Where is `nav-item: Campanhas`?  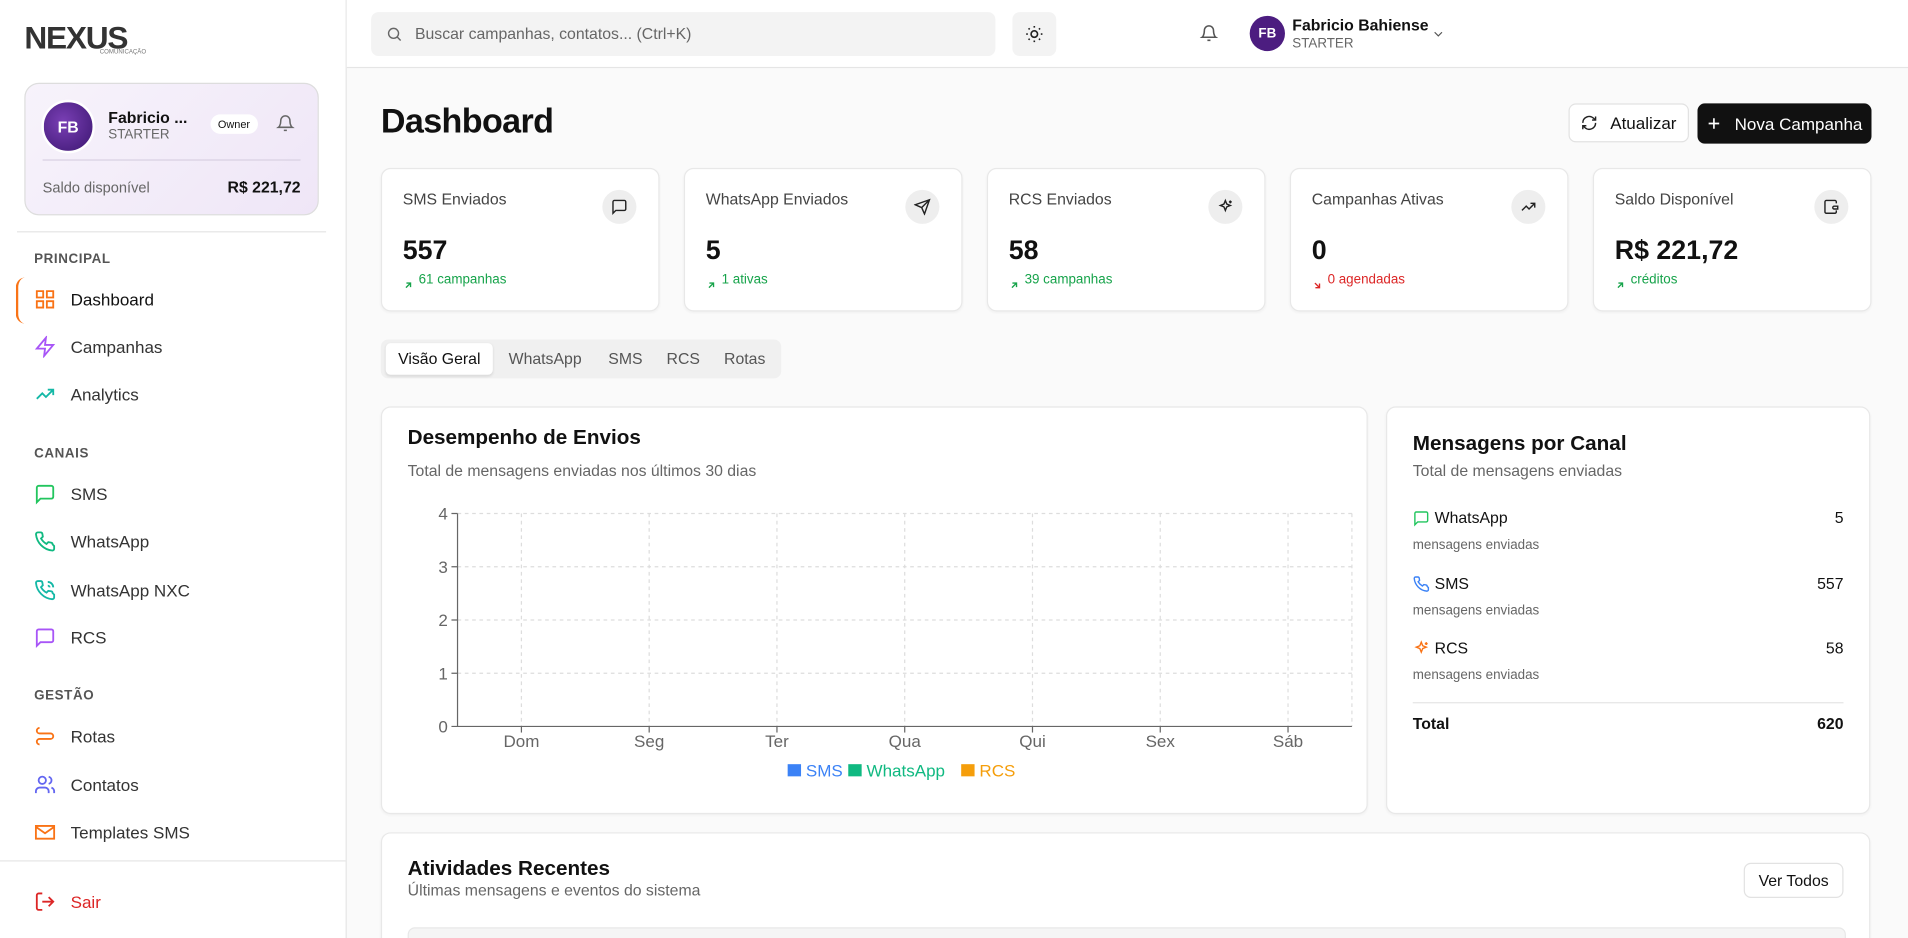
nav-item: Campanhas is located at coordinates (98, 346).